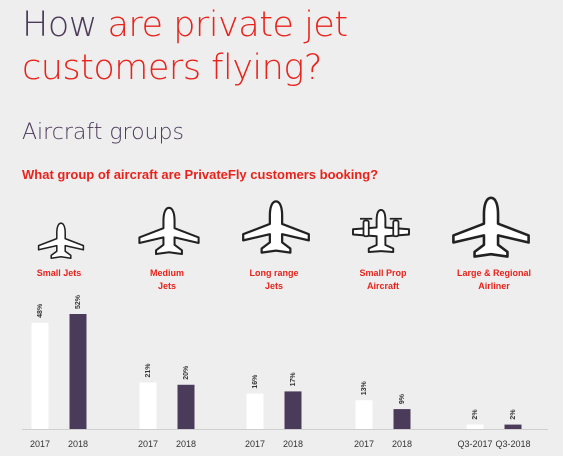 This screenshot has width=563, height=456. What do you see at coordinates (383, 273) in the screenshot?
I see `category-label: Small Prop` at bounding box center [383, 273].